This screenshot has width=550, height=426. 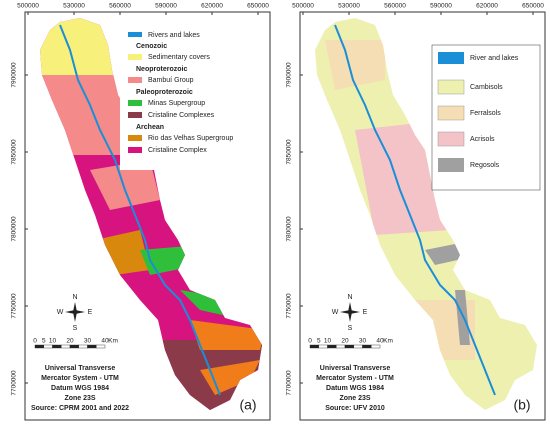 What do you see at coordinates (177, 150) in the screenshot?
I see `legend-label: Cristaline Complex` at bounding box center [177, 150].